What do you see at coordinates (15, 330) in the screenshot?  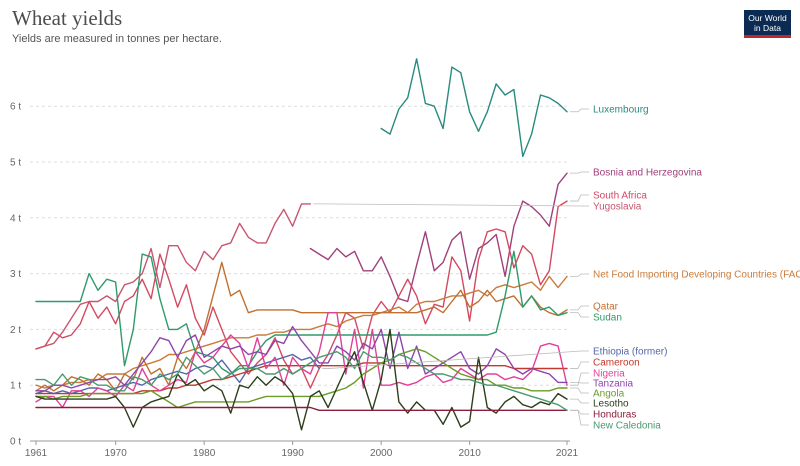 I see `y-tick-label: 2 t` at bounding box center [15, 330].